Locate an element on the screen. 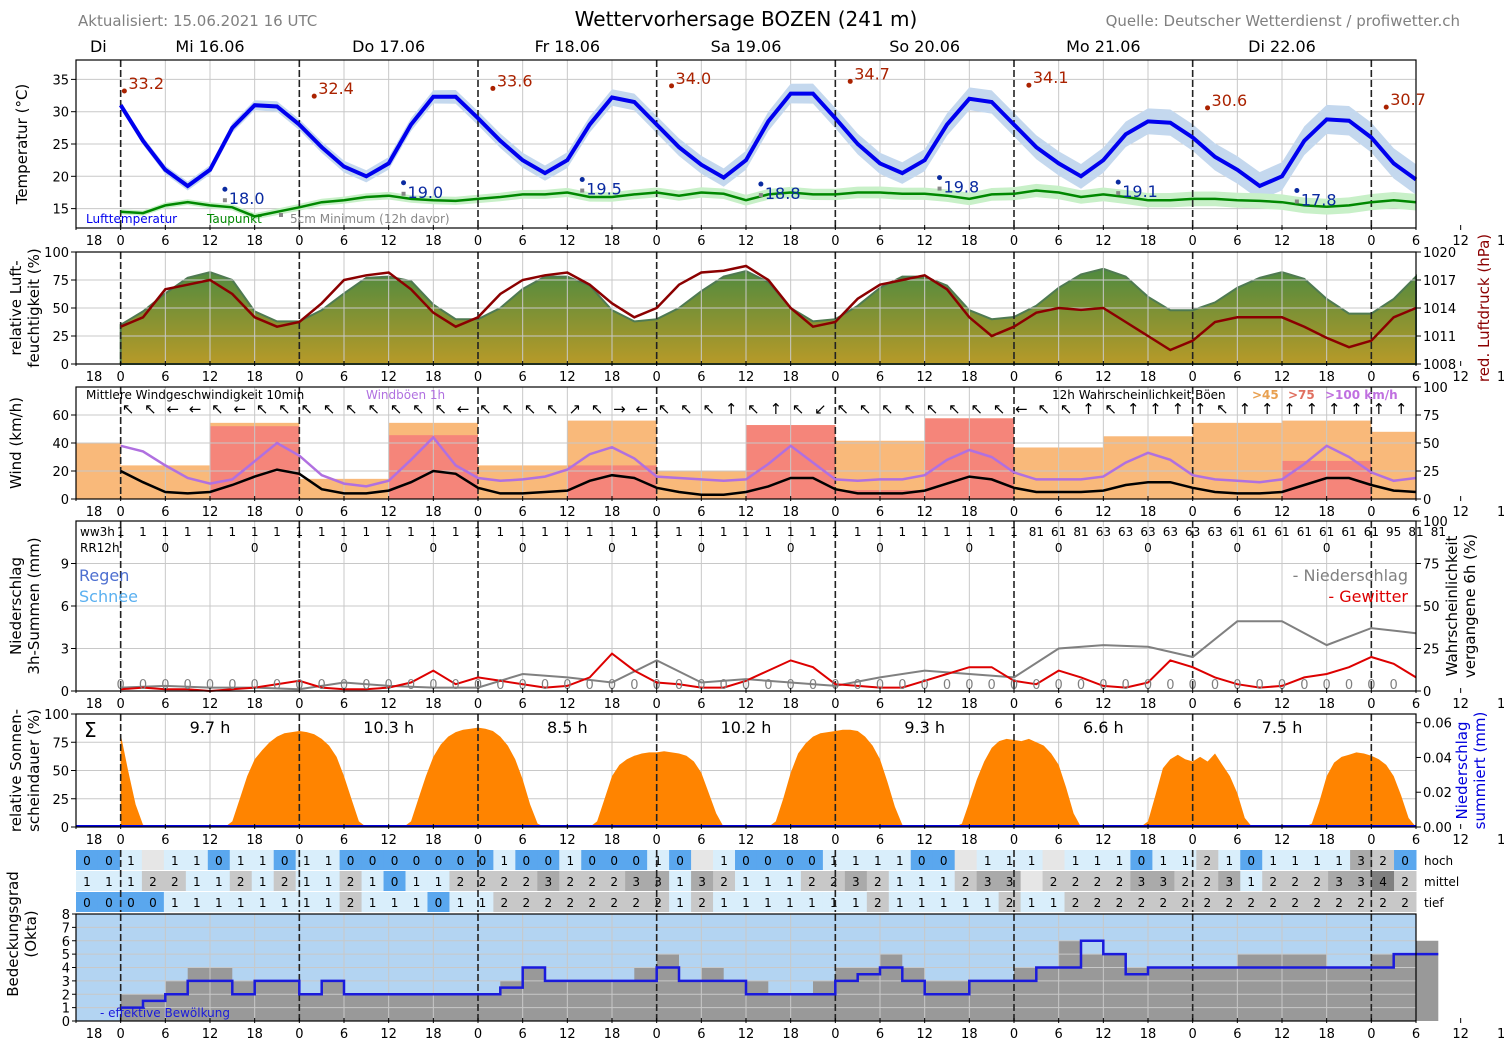 The height and width of the screenshot is (1047, 1504). max-label: 30.6 is located at coordinates (1230, 100).